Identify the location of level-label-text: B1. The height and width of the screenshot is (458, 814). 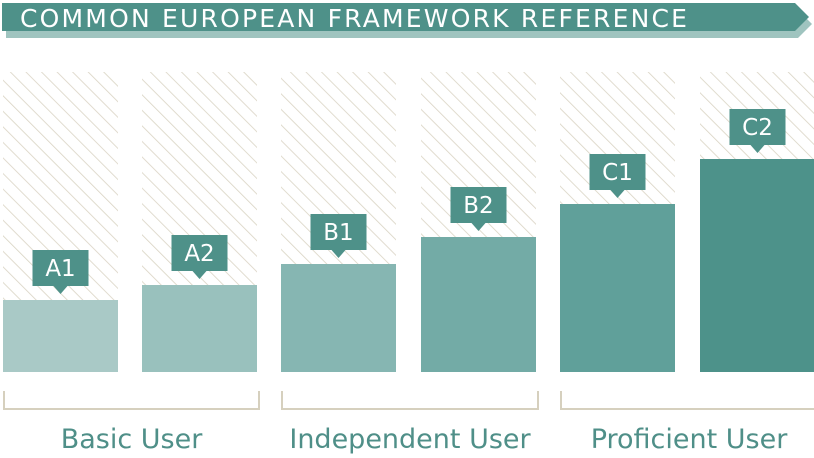
(338, 233).